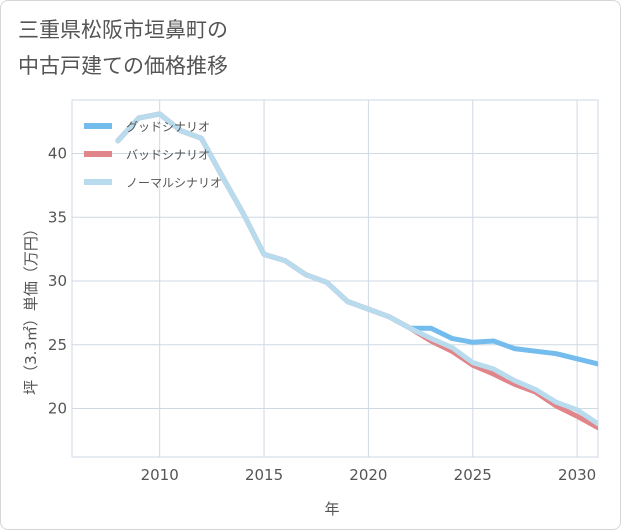 The image size is (621, 530). I want to click on legend-label-normal-scenario: ノーマルシナリオ, so click(174, 183).